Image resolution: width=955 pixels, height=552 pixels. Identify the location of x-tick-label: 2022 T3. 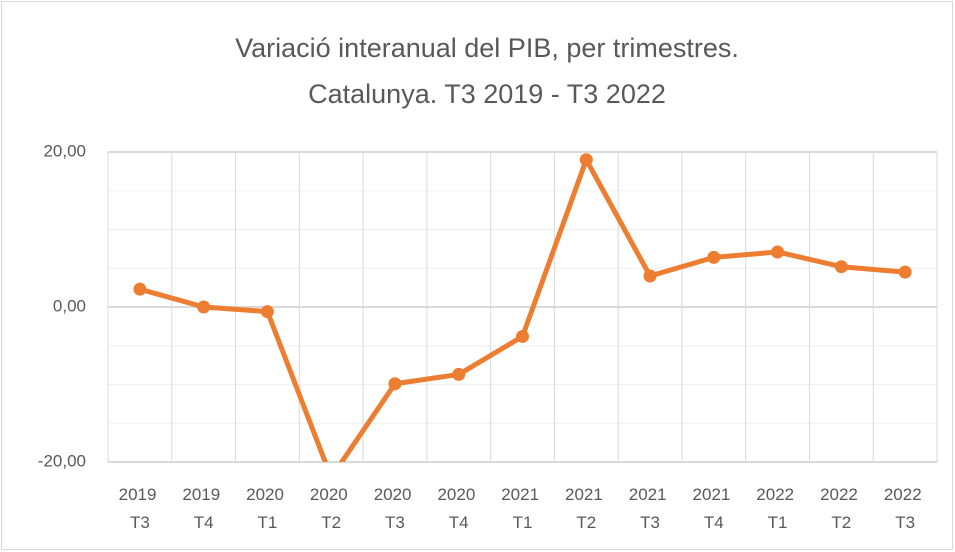
(905, 508).